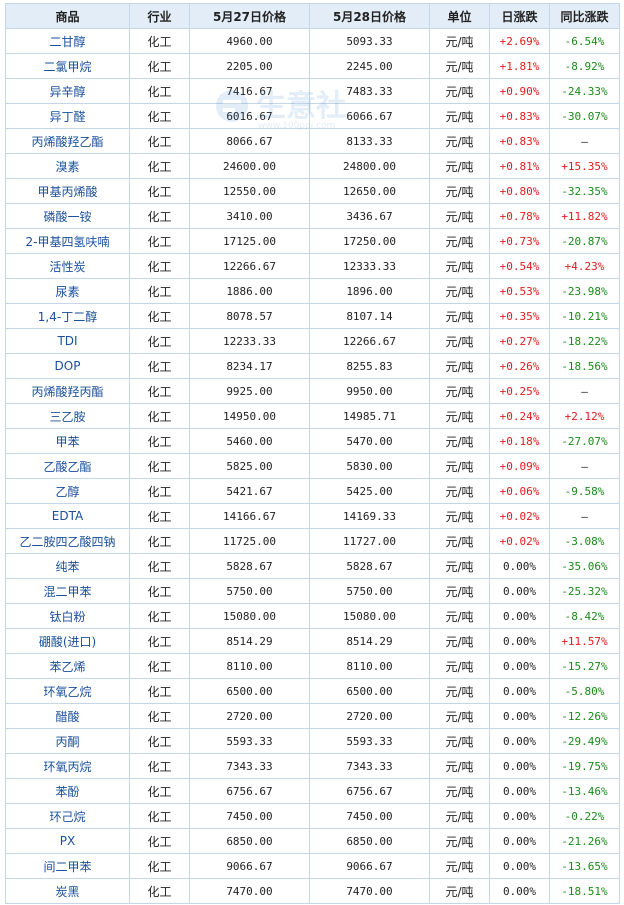 This screenshot has width=624, height=905. Describe the element at coordinates (67, 266) in the screenshot. I see `cell-product: 活性炭` at that location.